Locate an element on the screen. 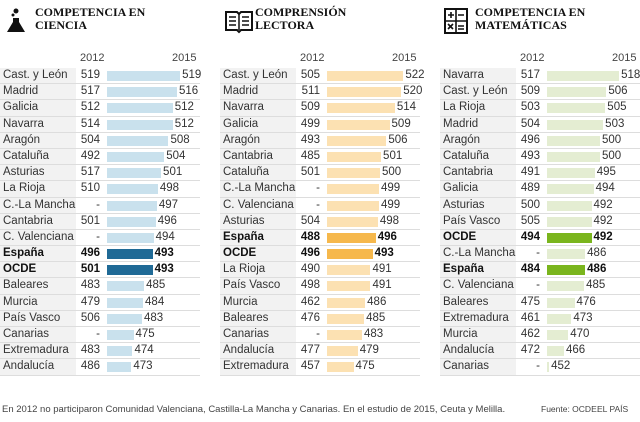  region-label: País Vasco is located at coordinates (38, 318).